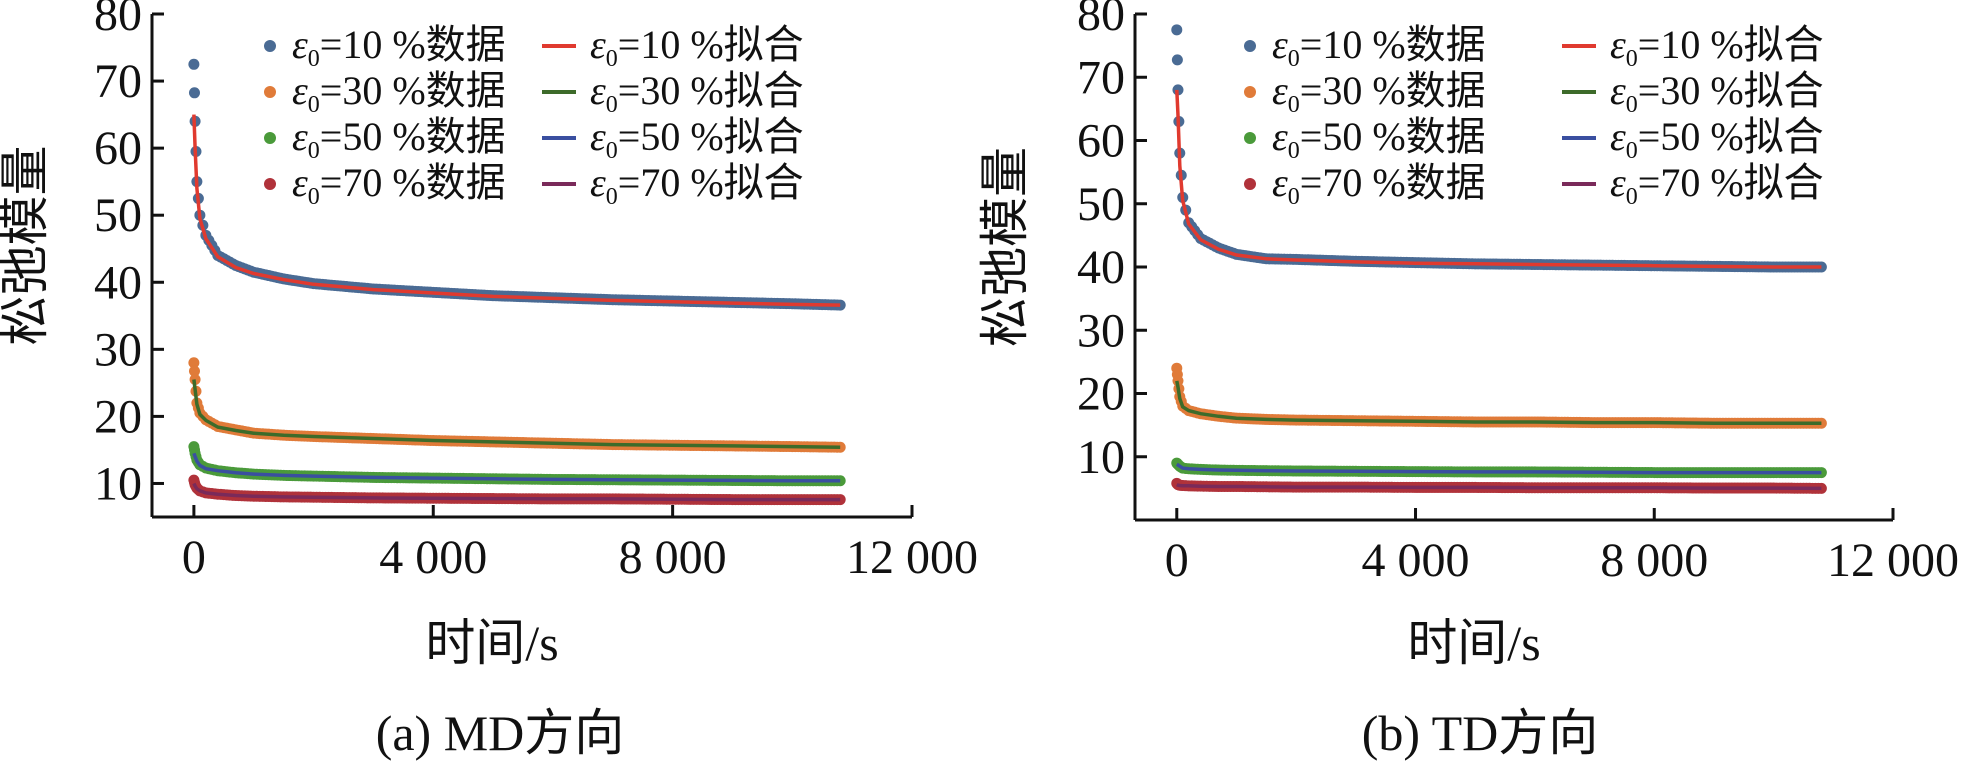 The width and height of the screenshot is (1979, 771). Describe the element at coordinates (500, 733) in the screenshot. I see `panel-caption: (a) MD方向` at that location.